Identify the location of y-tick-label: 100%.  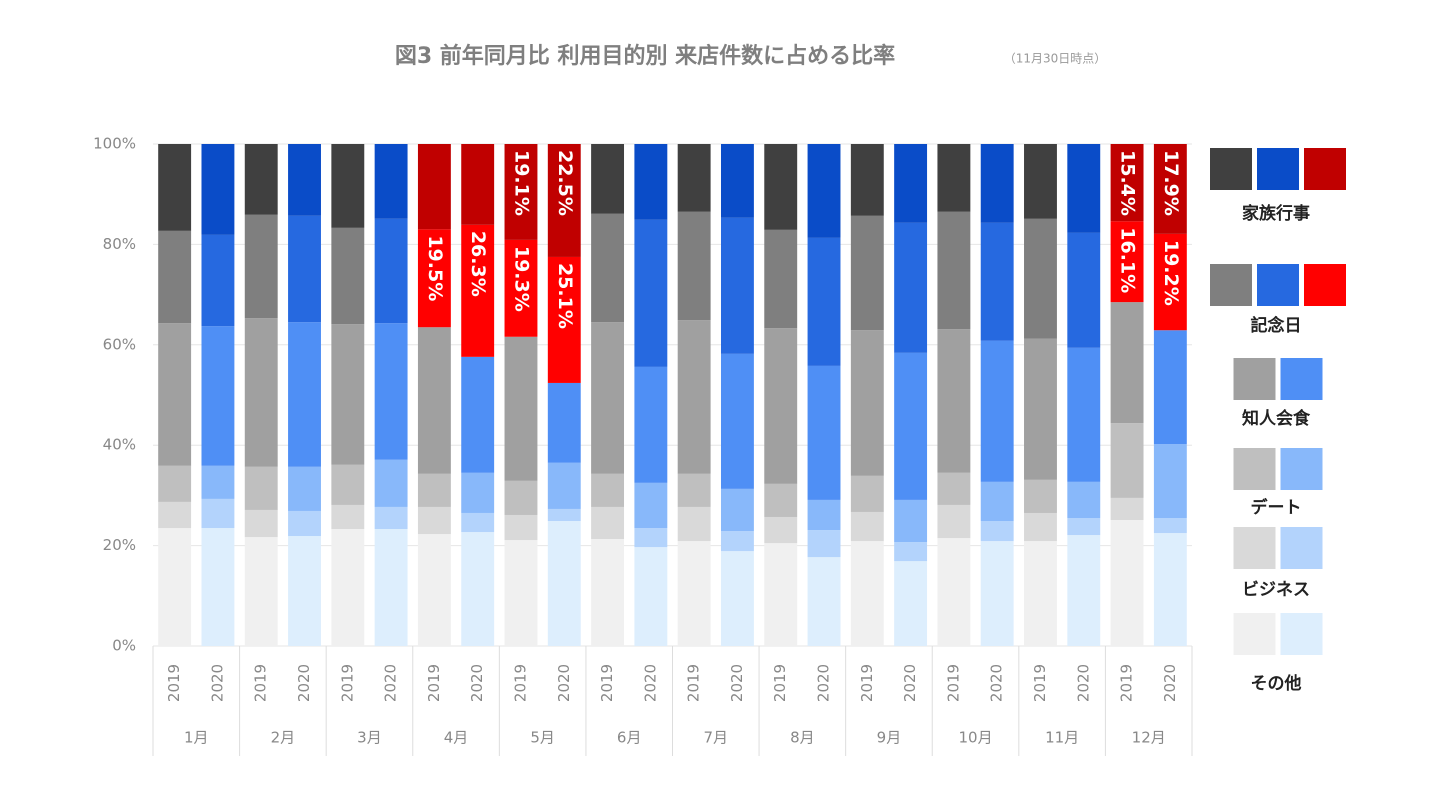
(114, 144).